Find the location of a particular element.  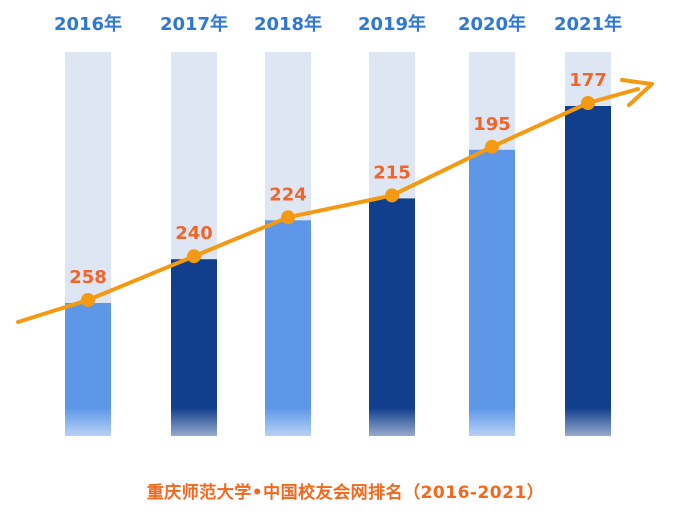

category-label-3: 2018年 is located at coordinates (288, 24).